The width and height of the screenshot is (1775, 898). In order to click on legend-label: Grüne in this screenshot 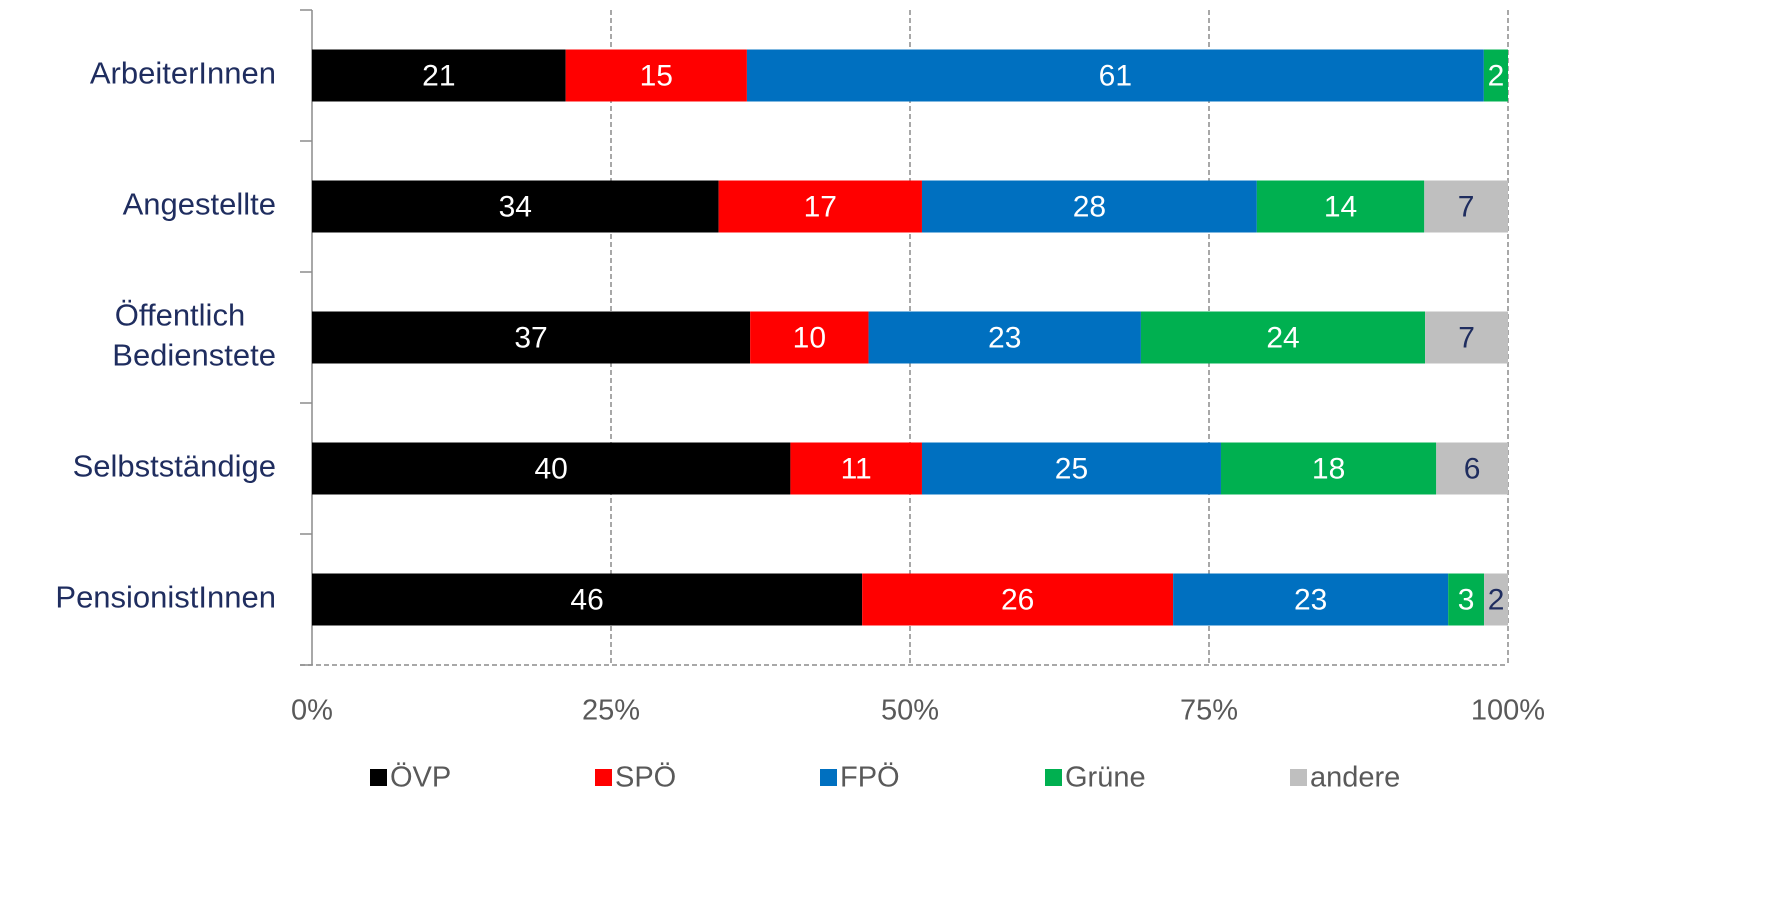, I will do `click(1105, 778)`.